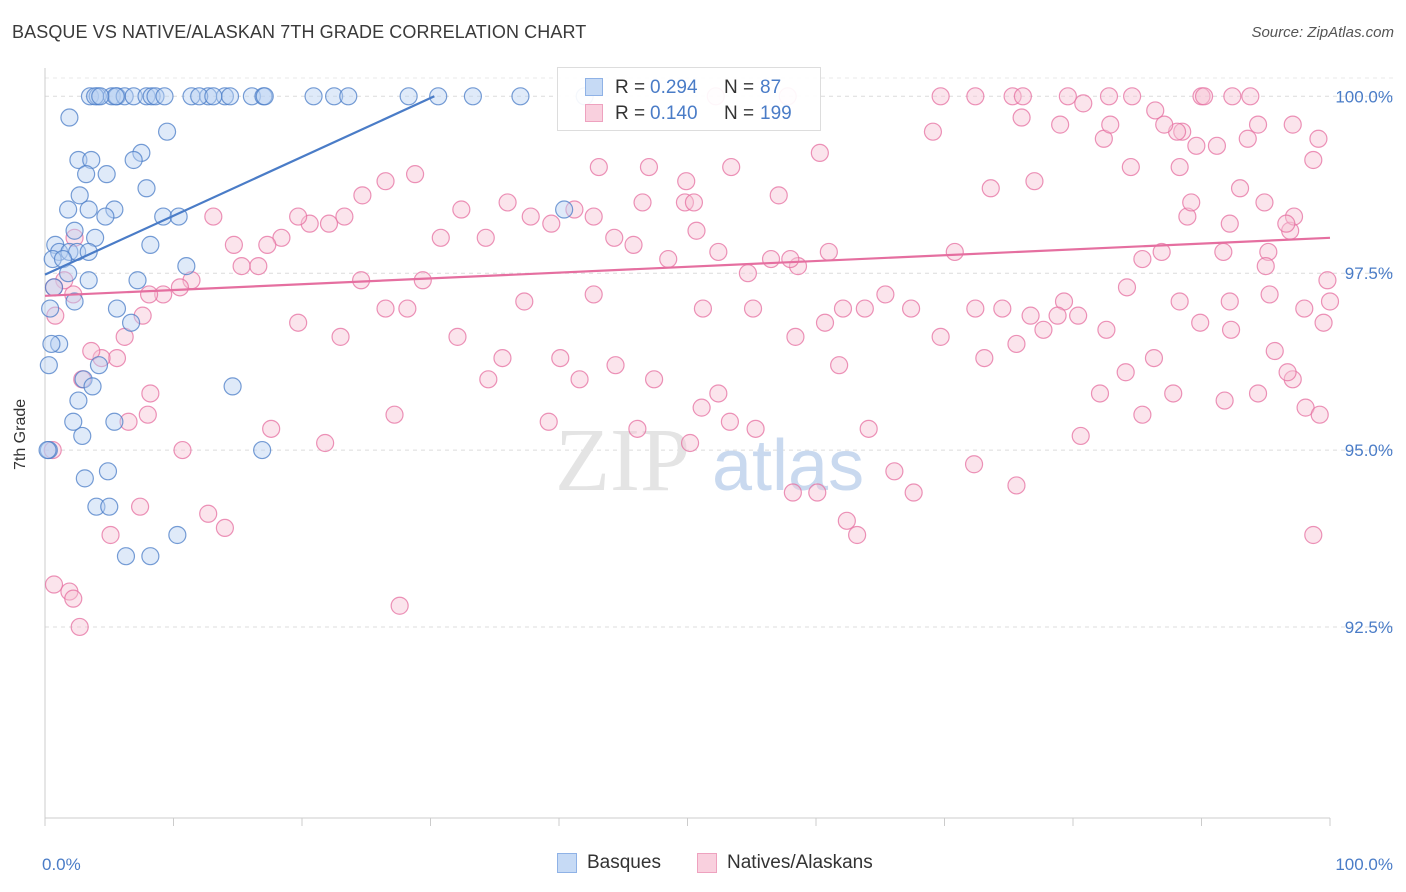  I want to click on watermark-zip: ZIP, so click(622, 460).